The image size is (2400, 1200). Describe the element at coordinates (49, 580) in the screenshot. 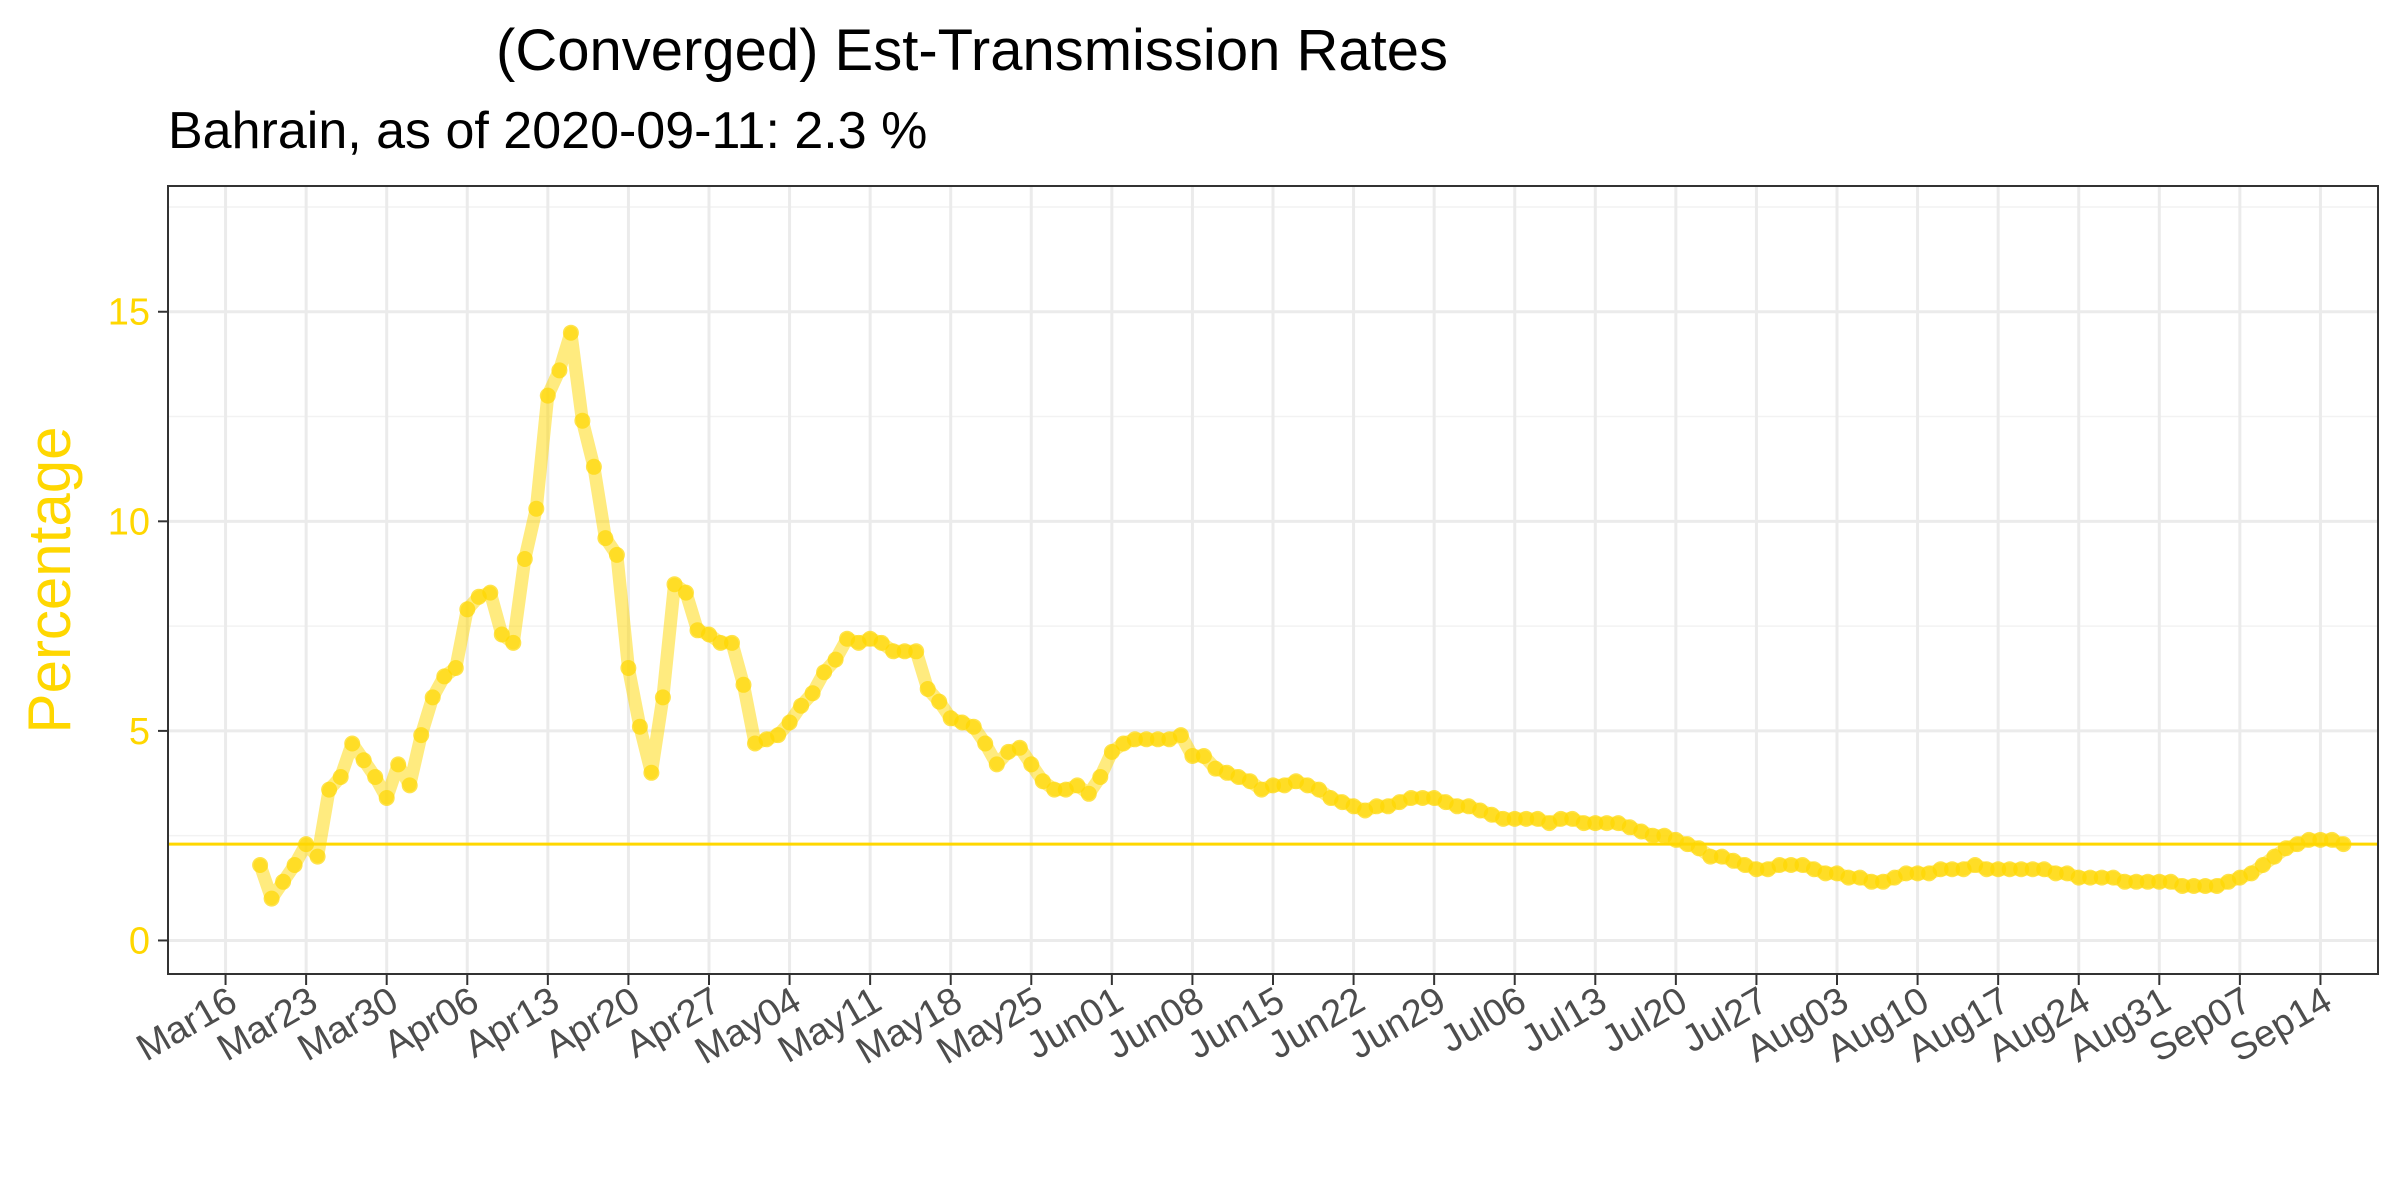

I see `y-axis-label: Percentage` at that location.